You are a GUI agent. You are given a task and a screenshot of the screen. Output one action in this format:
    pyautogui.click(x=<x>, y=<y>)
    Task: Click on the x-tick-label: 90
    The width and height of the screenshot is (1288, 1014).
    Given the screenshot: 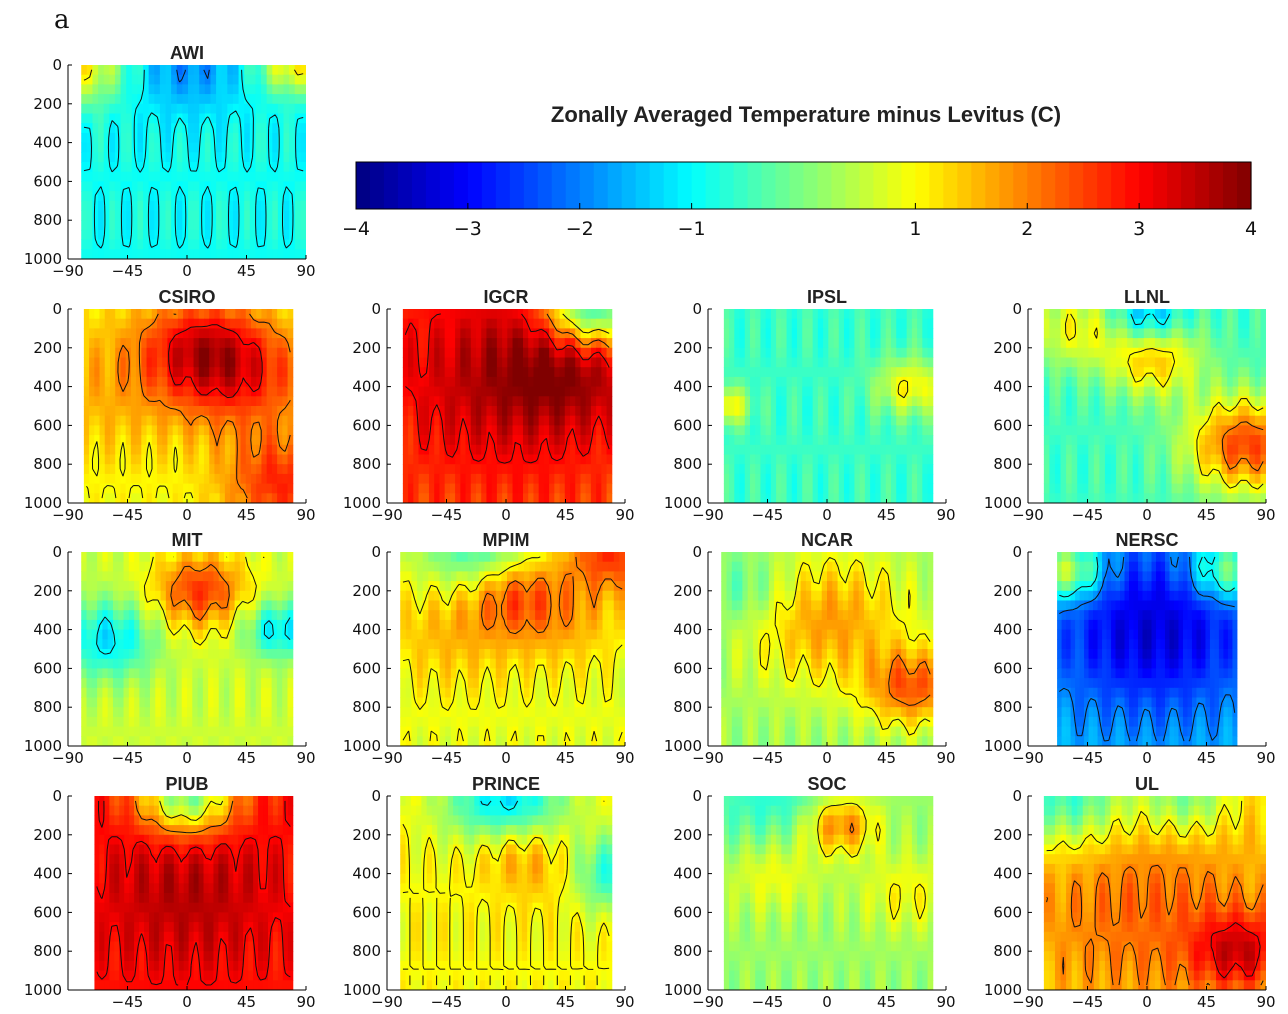 What is the action you would take?
    pyautogui.click(x=305, y=271)
    